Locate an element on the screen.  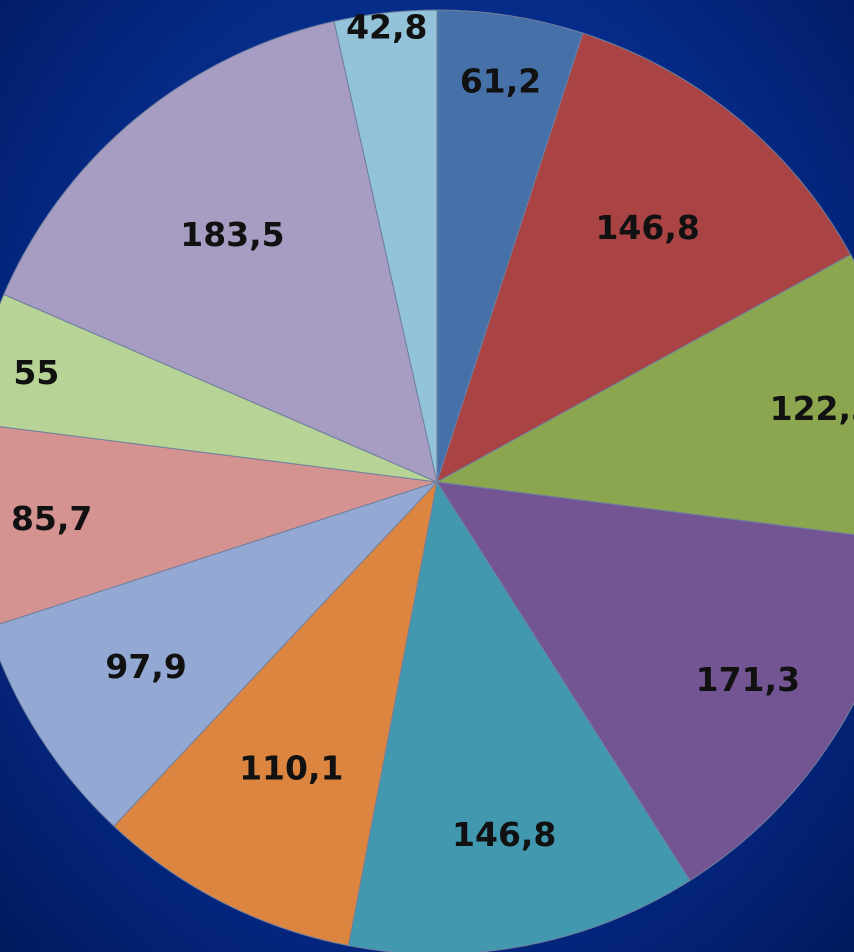
slice-data-label-2: 146,8 is located at coordinates (647, 227).